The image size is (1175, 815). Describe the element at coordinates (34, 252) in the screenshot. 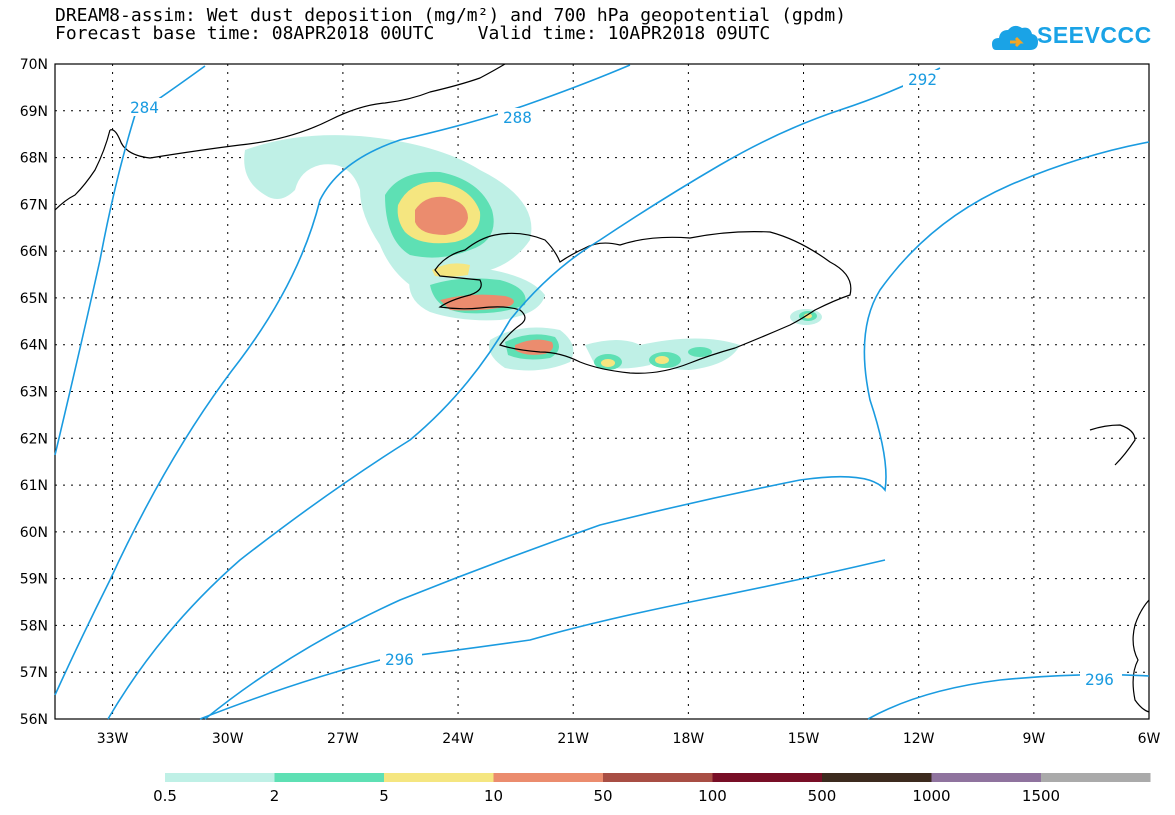

I see `latitude-label: 66N` at that location.